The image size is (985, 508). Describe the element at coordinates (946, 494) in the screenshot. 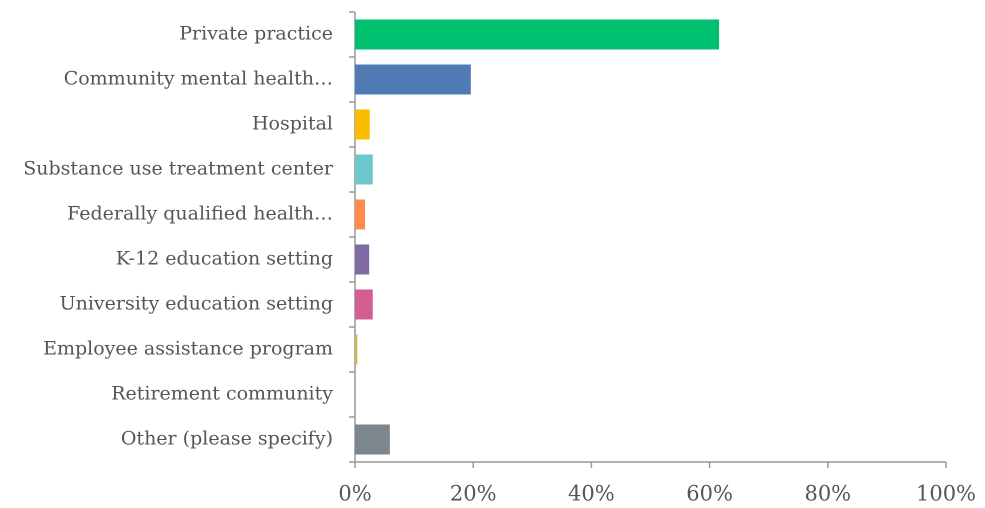

I see `x-tick-label: 100%` at that location.